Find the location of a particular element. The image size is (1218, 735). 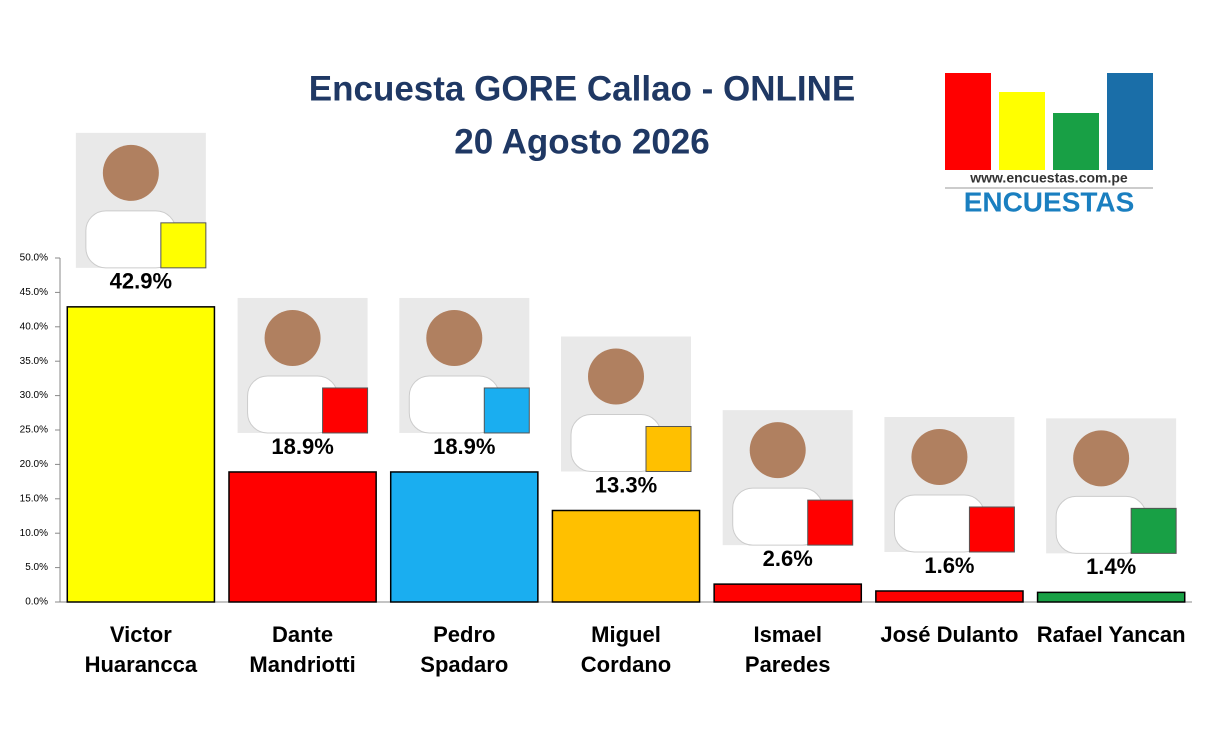

brand-logo: www.encuestas.com.pe ENCUESTAS is located at coordinates (1049, 145).